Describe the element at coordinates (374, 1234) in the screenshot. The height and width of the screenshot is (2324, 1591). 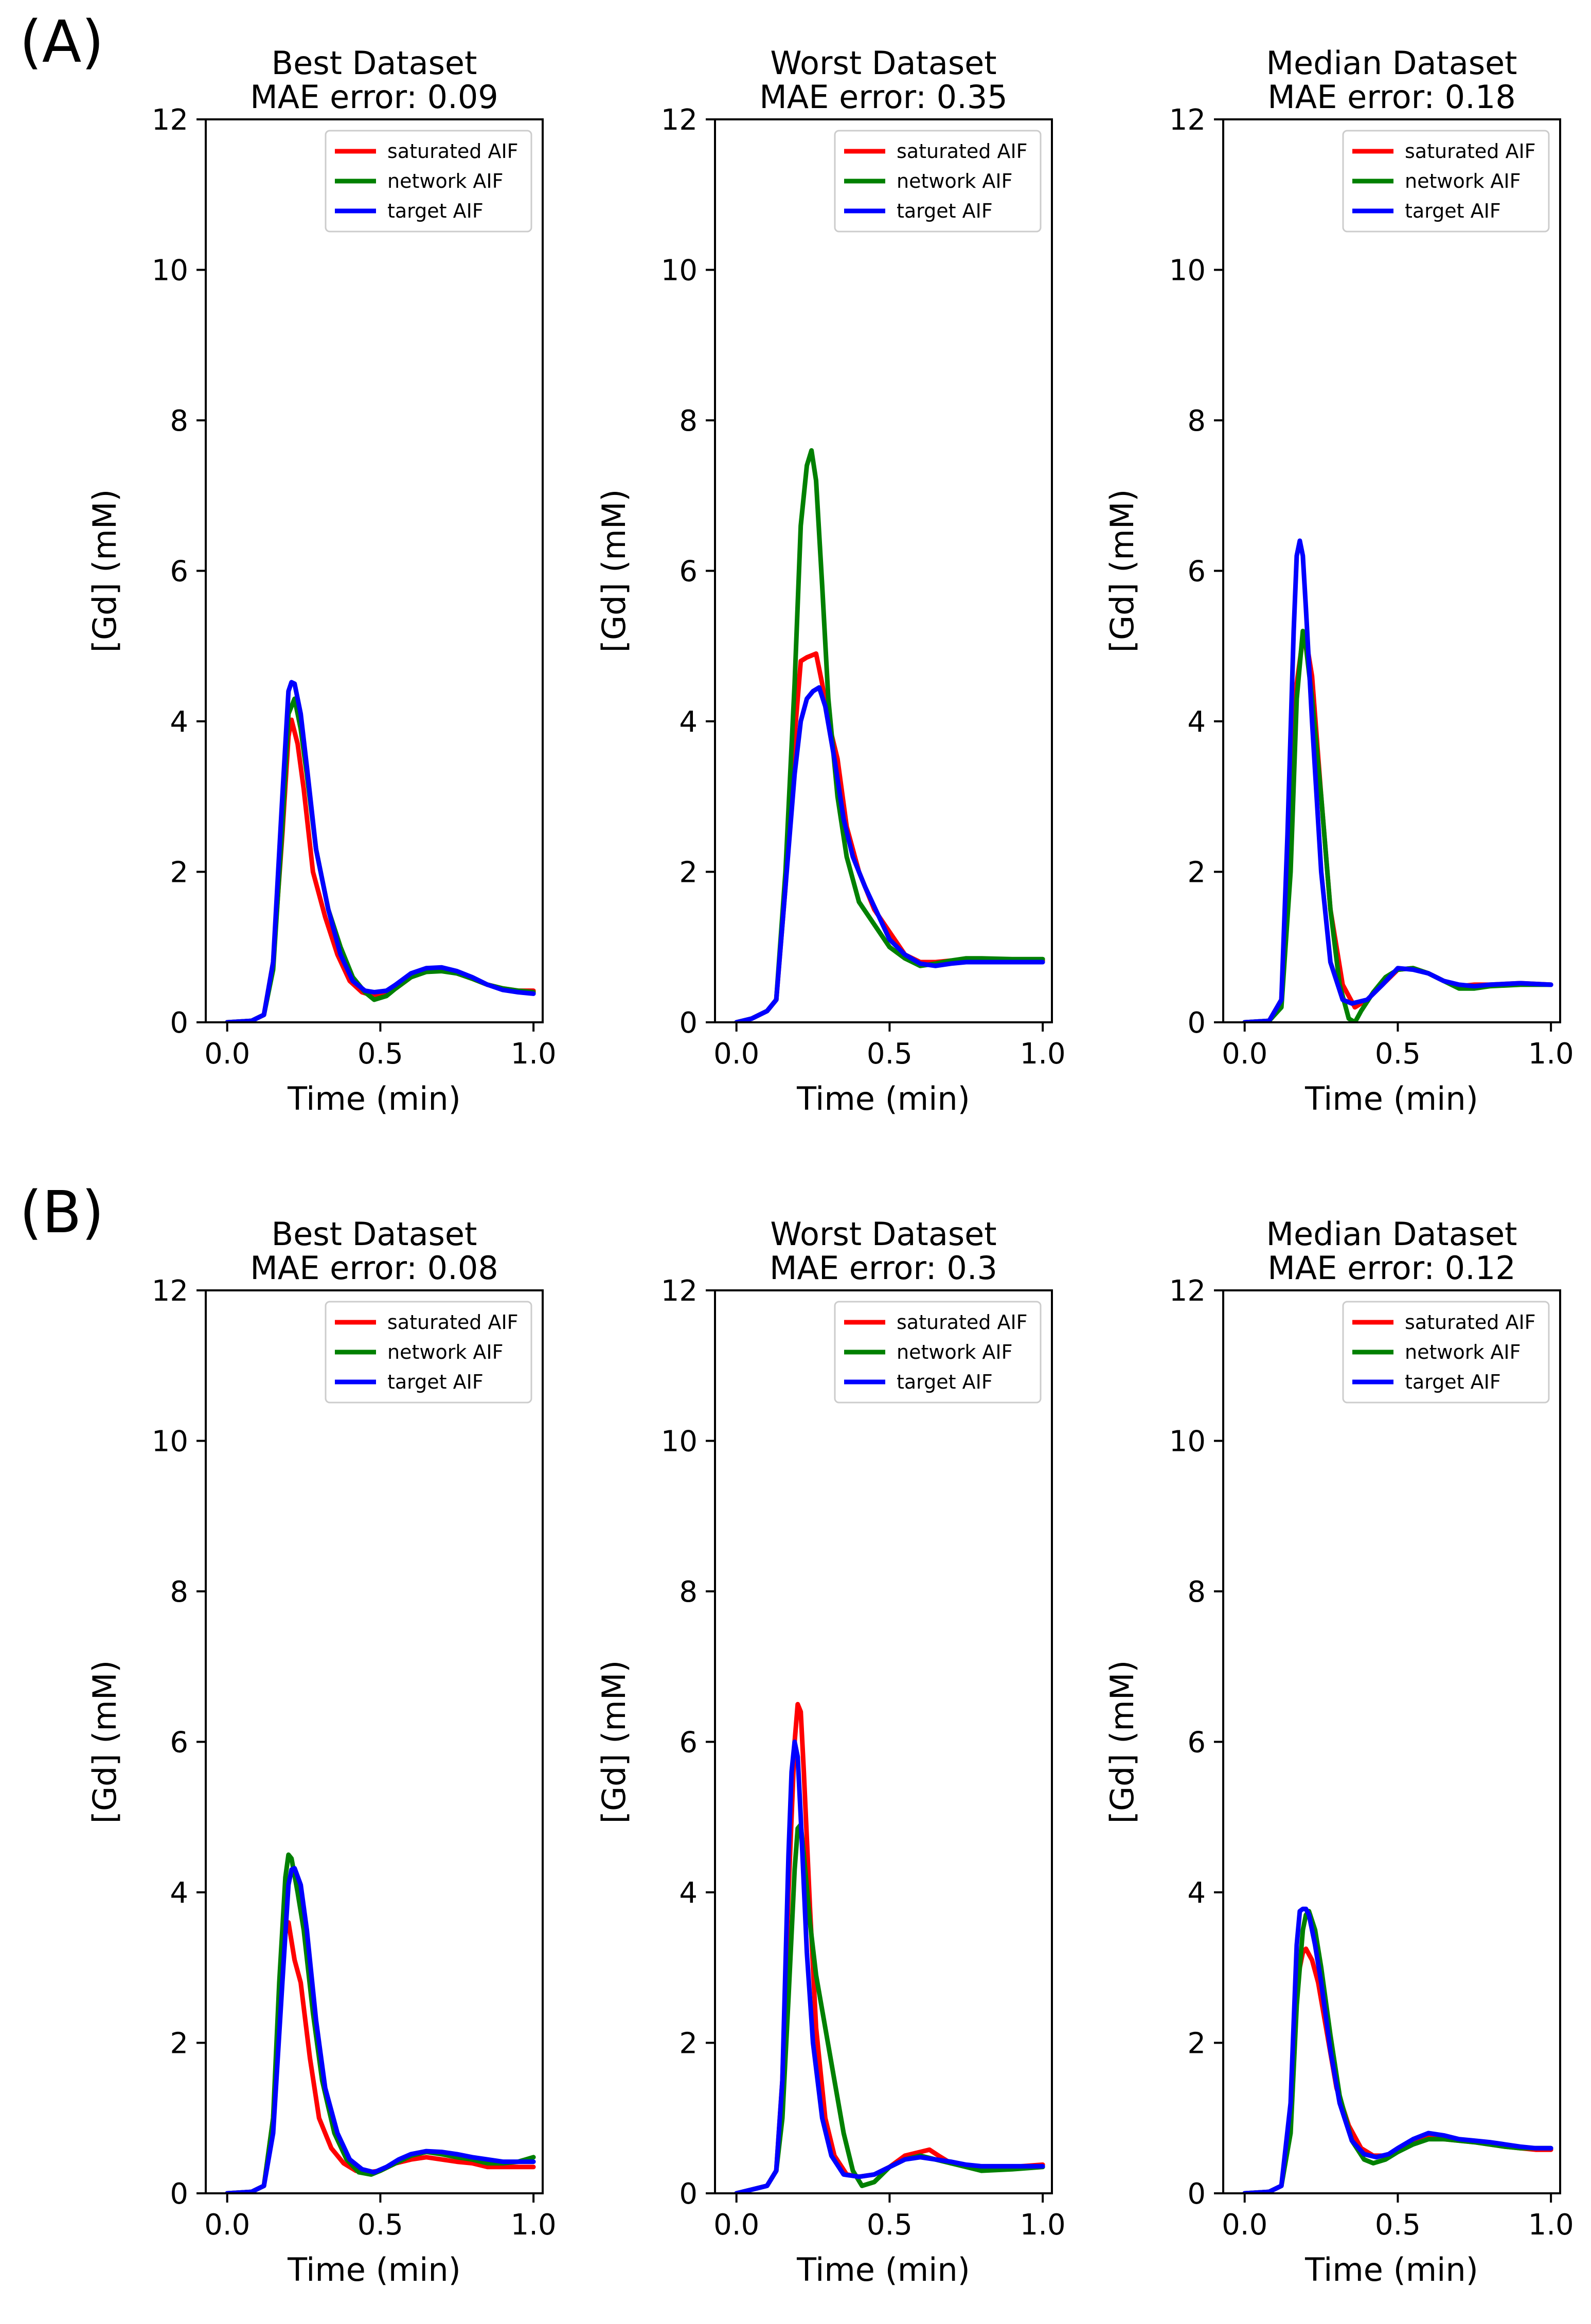
I see `chart-title: Best Dataset` at that location.